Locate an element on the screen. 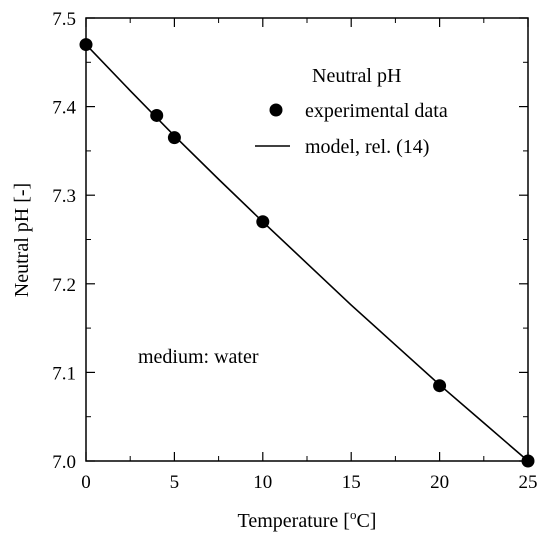  x-tick-label: 25 is located at coordinates (528, 482).